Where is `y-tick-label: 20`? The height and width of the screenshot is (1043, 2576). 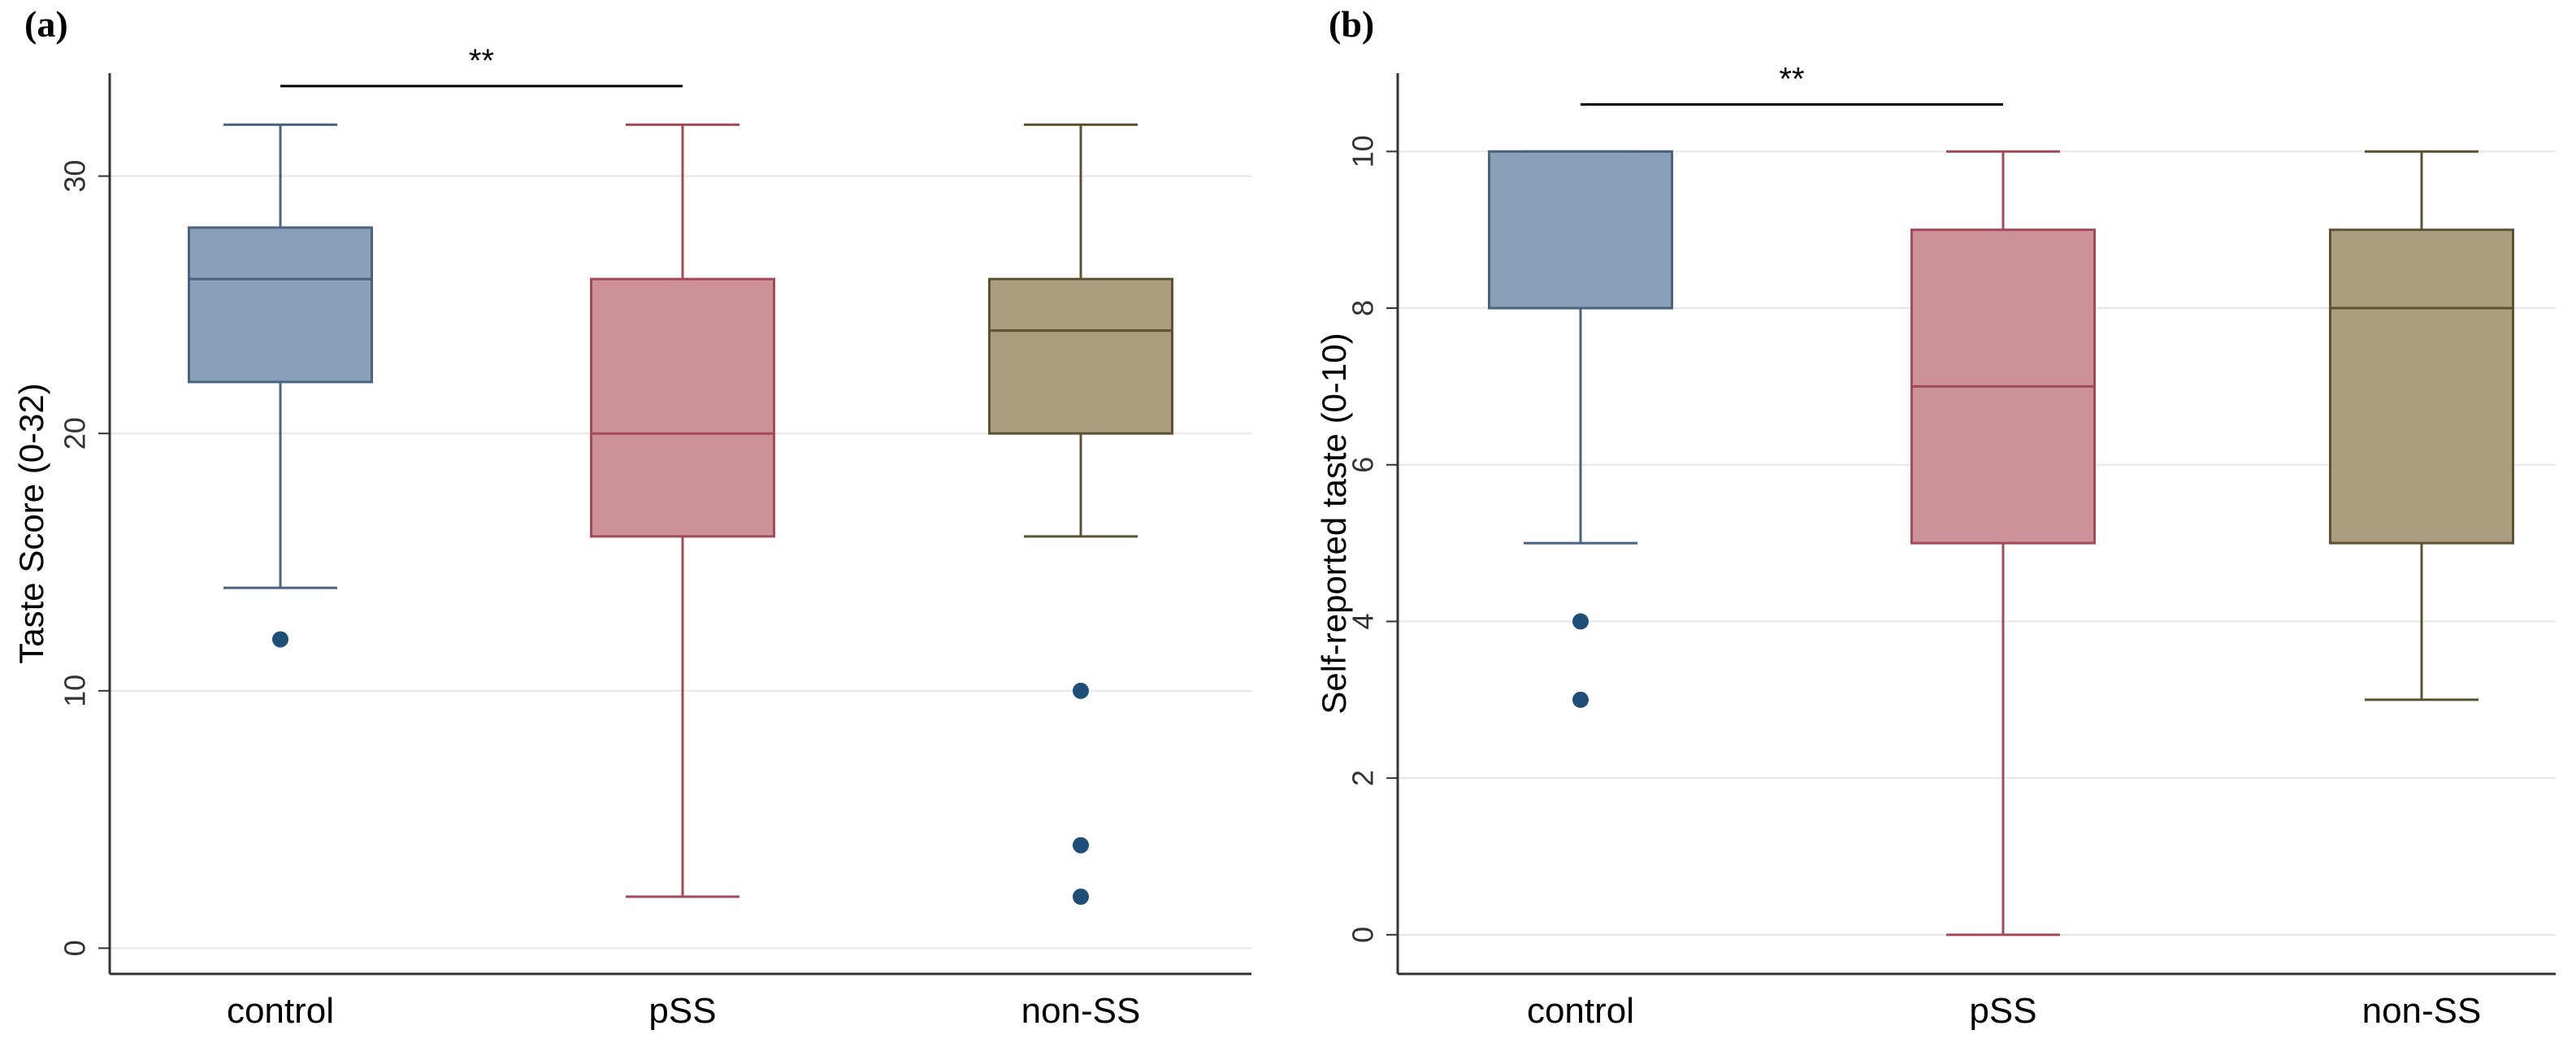
y-tick-label: 20 is located at coordinates (76, 433).